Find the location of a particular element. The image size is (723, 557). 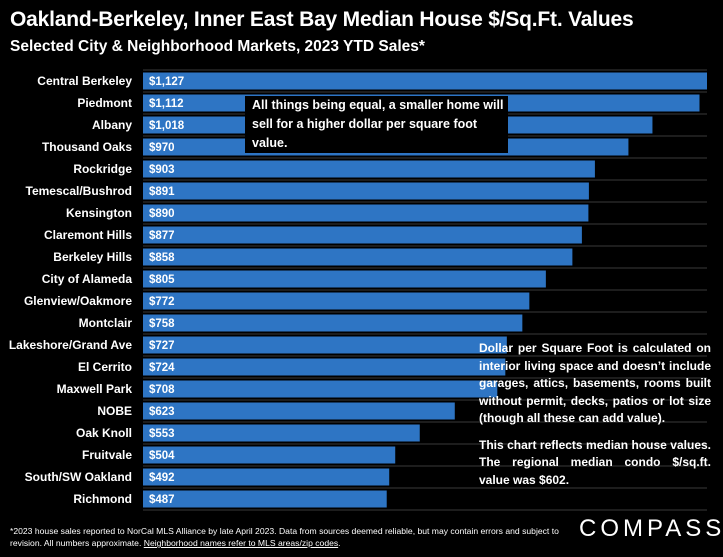

value-label: $758 is located at coordinates (162, 324).